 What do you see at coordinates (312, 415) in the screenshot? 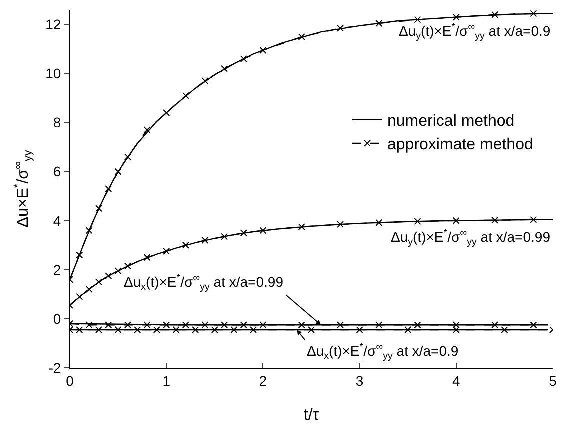
I see `x-axis-title: t/τ` at bounding box center [312, 415].